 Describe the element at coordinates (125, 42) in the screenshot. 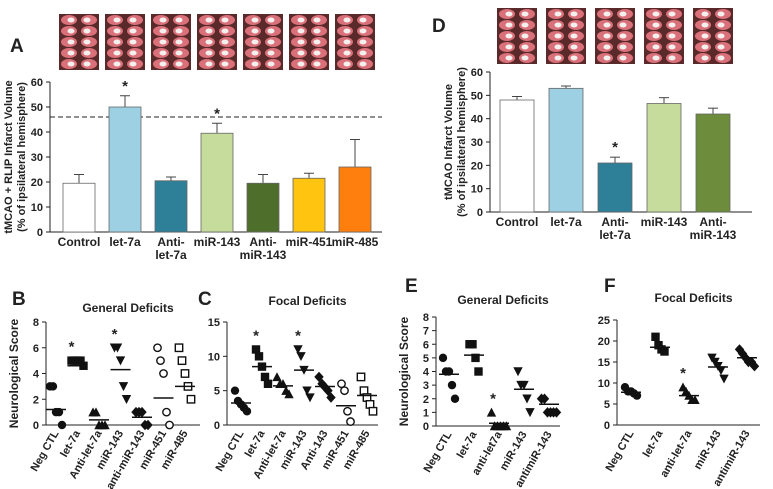

I see `brain-image-let-7a` at that location.